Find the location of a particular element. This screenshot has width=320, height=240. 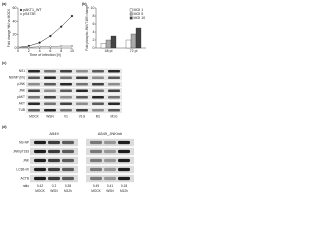

row-label: JNK is located at coordinates (26, 160).